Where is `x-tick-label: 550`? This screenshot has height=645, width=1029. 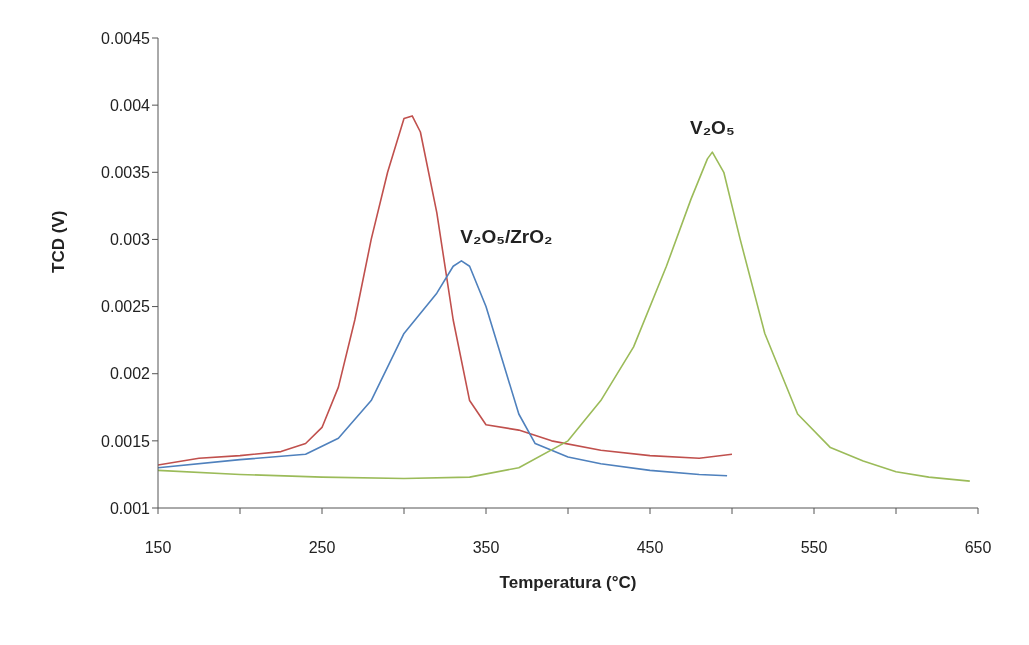
x-tick-label: 550 is located at coordinates (814, 548).